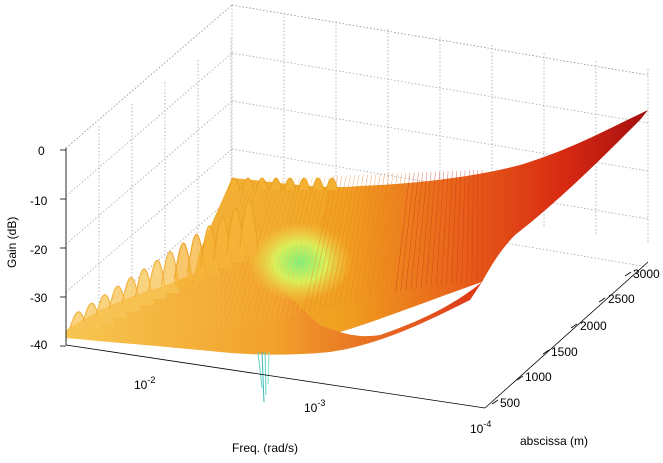 The width and height of the screenshot is (663, 463). I want to click on x-tick-label: 10⁻³, so click(314, 406).